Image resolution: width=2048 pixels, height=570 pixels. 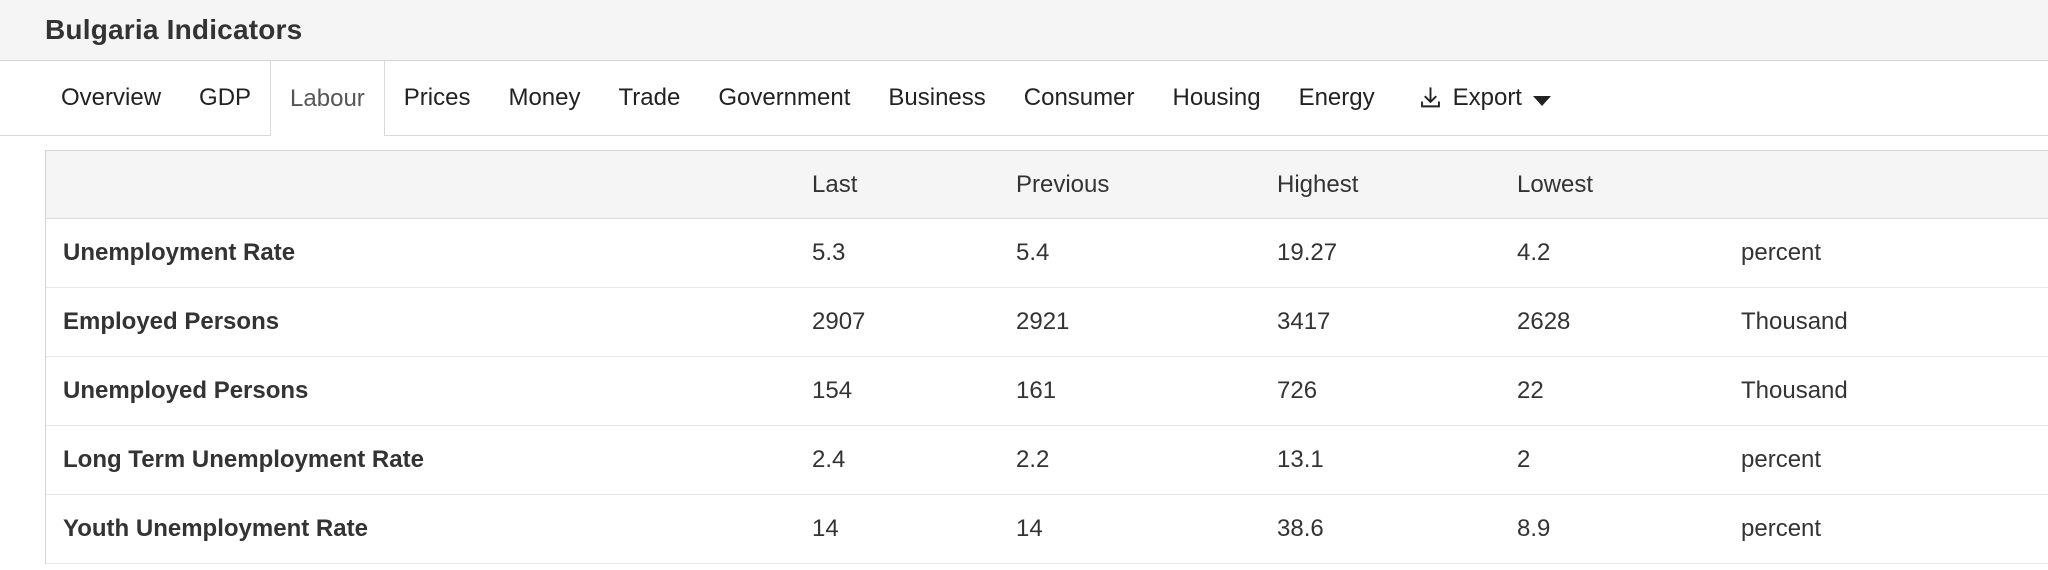 What do you see at coordinates (839, 321) in the screenshot?
I see `last-value: 2907` at bounding box center [839, 321].